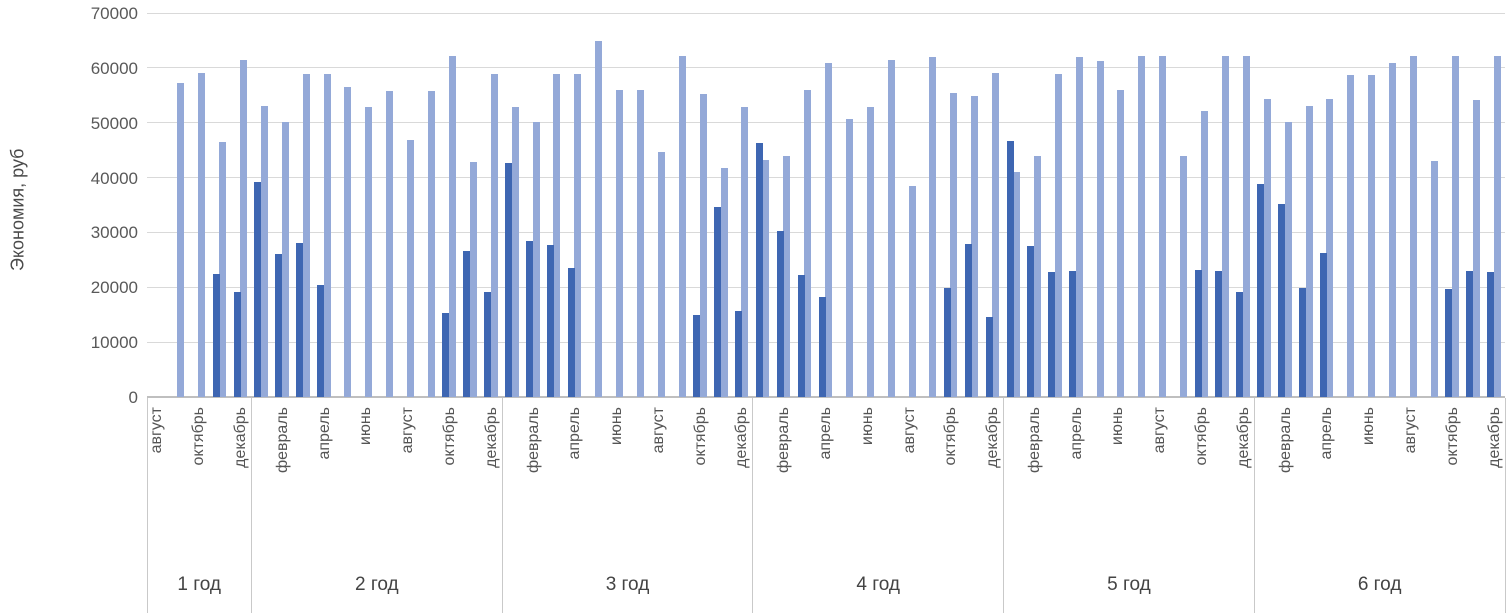 The image size is (1512, 615). What do you see at coordinates (114, 68) in the screenshot?
I see `y-tick-label: 60000` at bounding box center [114, 68].